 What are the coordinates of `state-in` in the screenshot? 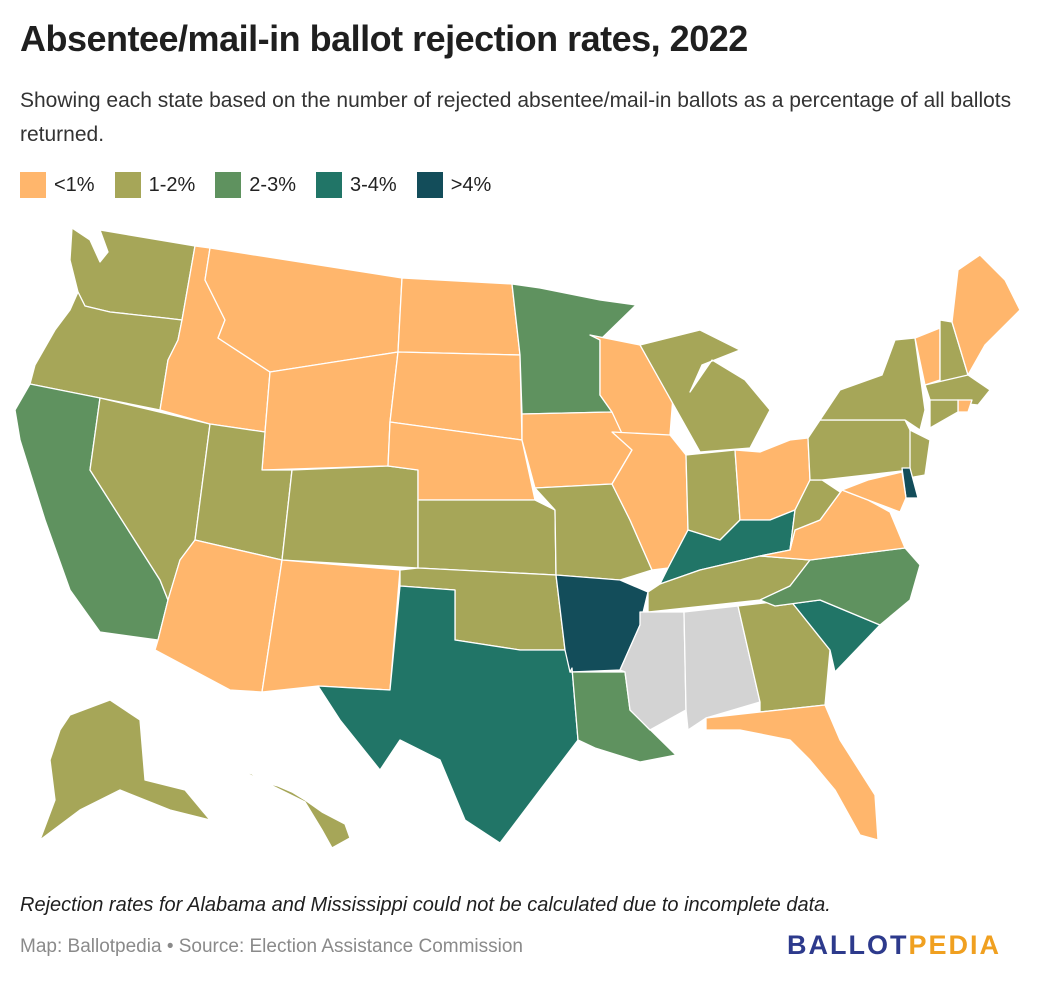 It's located at (713, 495).